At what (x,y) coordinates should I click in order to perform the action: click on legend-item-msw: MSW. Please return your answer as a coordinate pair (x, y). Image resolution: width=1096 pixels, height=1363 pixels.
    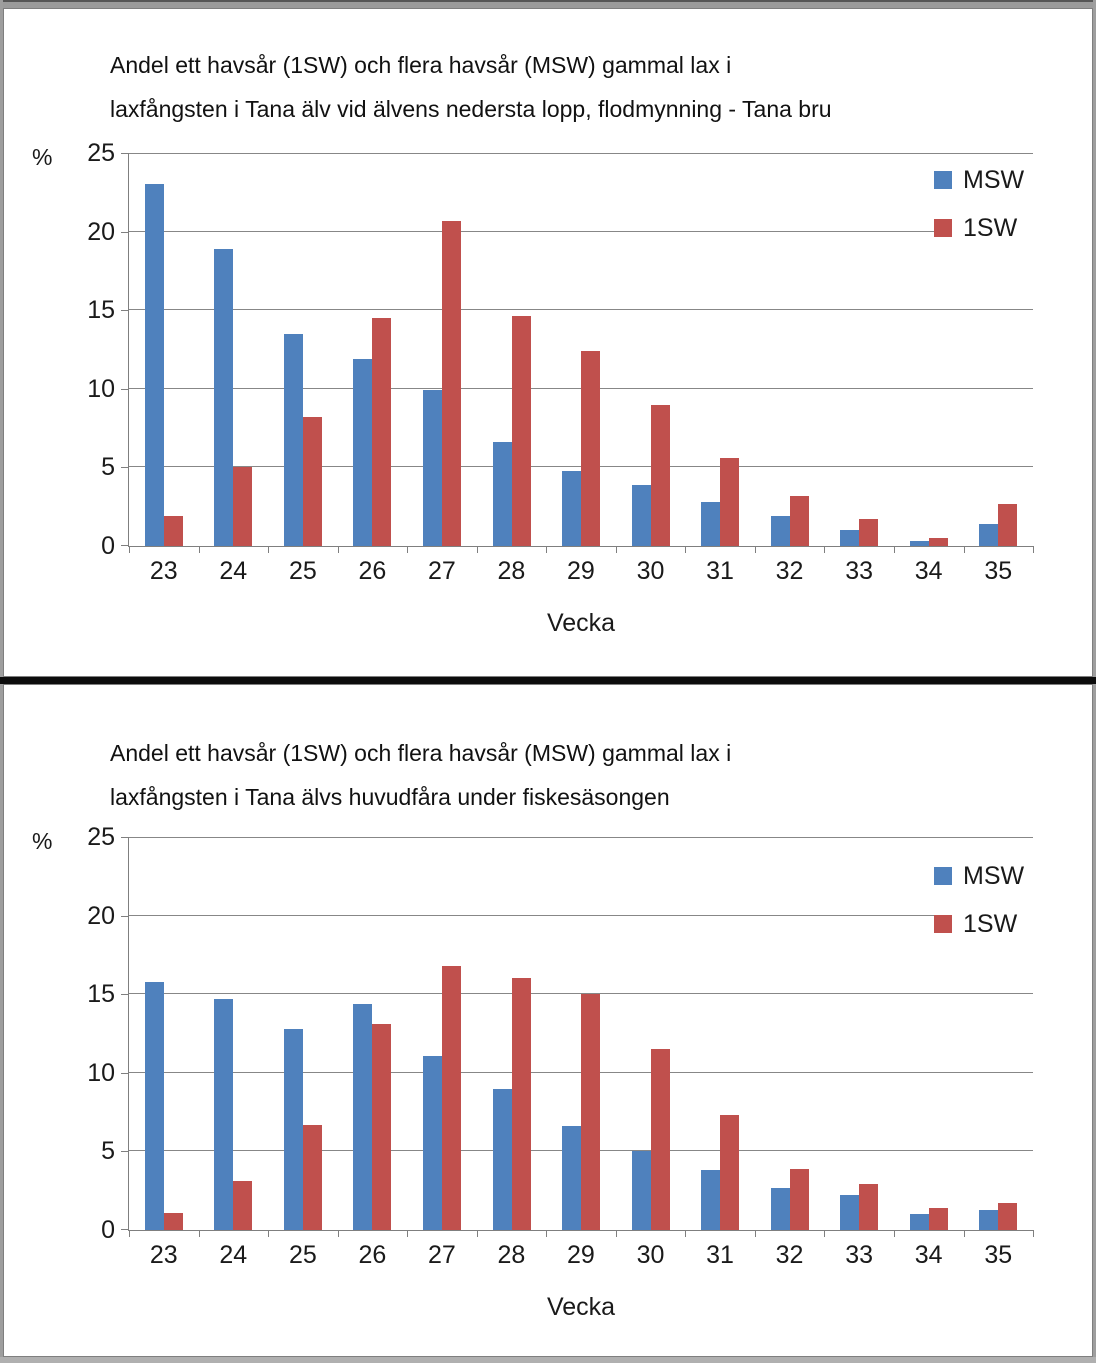
    Looking at the image, I should click on (979, 876).